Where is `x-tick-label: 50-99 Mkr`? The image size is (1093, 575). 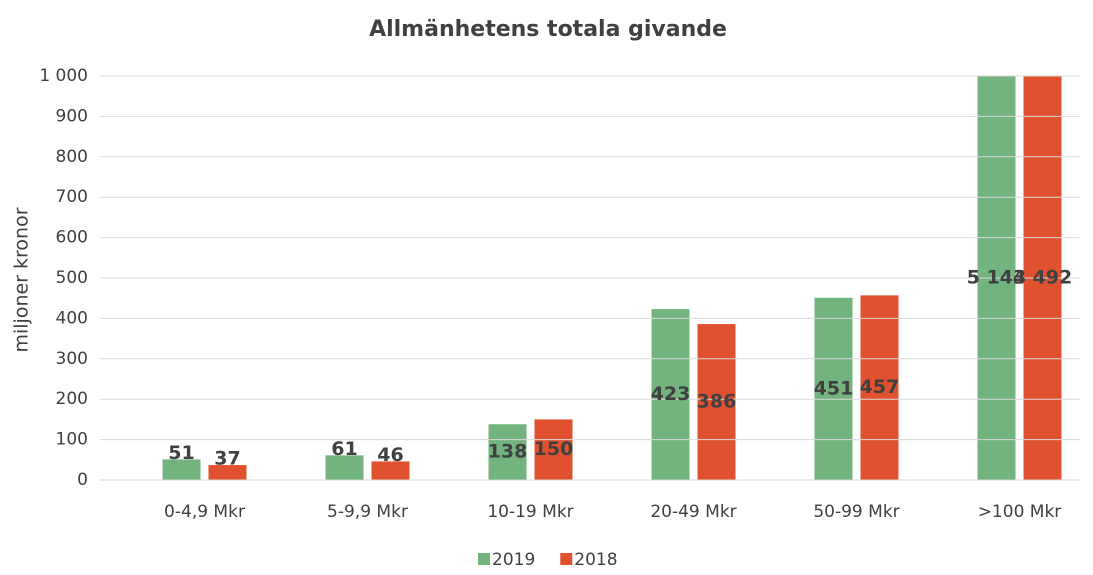
x-tick-label: 50-99 Mkr is located at coordinates (856, 512).